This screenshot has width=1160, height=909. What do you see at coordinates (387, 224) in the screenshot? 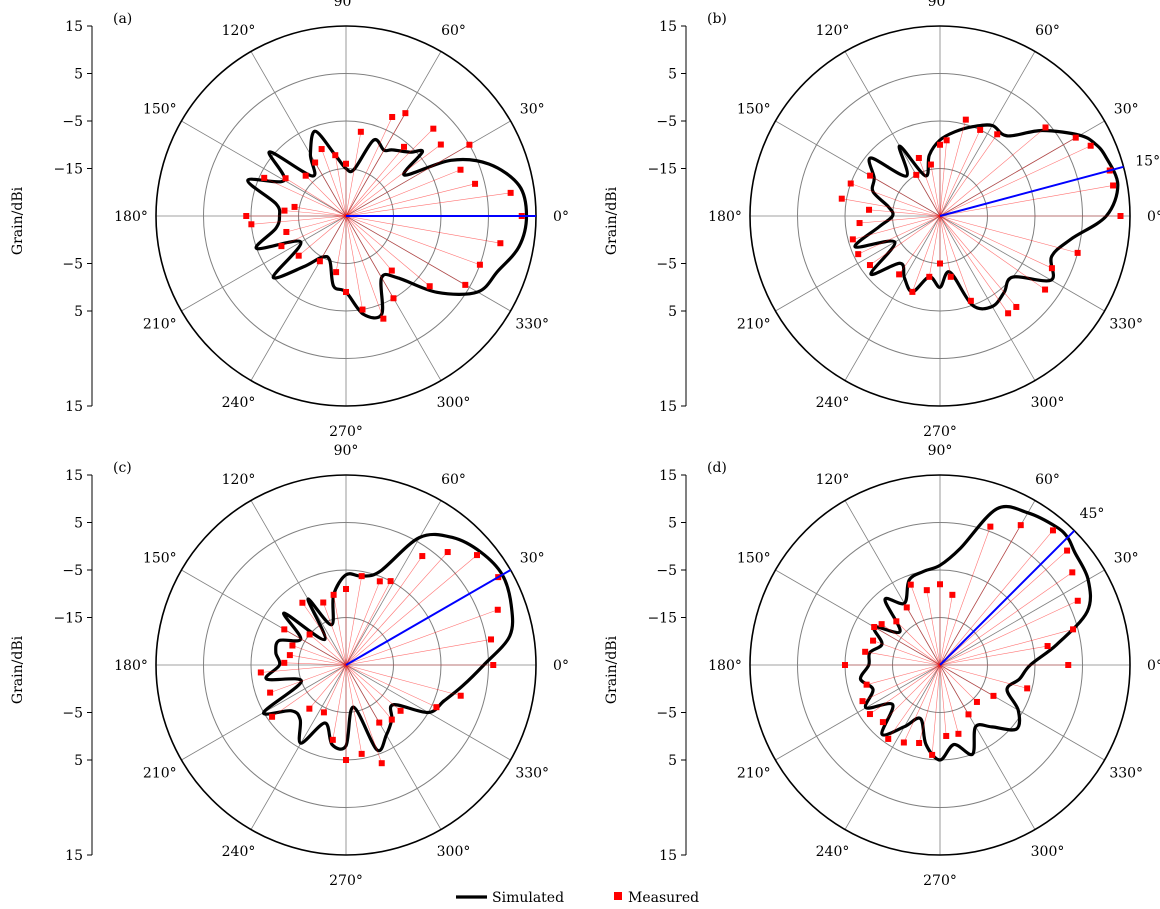
I see `simulated-curve` at bounding box center [387, 224].